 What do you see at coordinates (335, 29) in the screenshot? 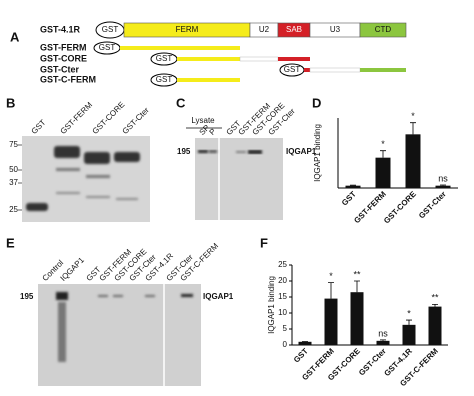
I see `domain-label: U3` at bounding box center [335, 29].